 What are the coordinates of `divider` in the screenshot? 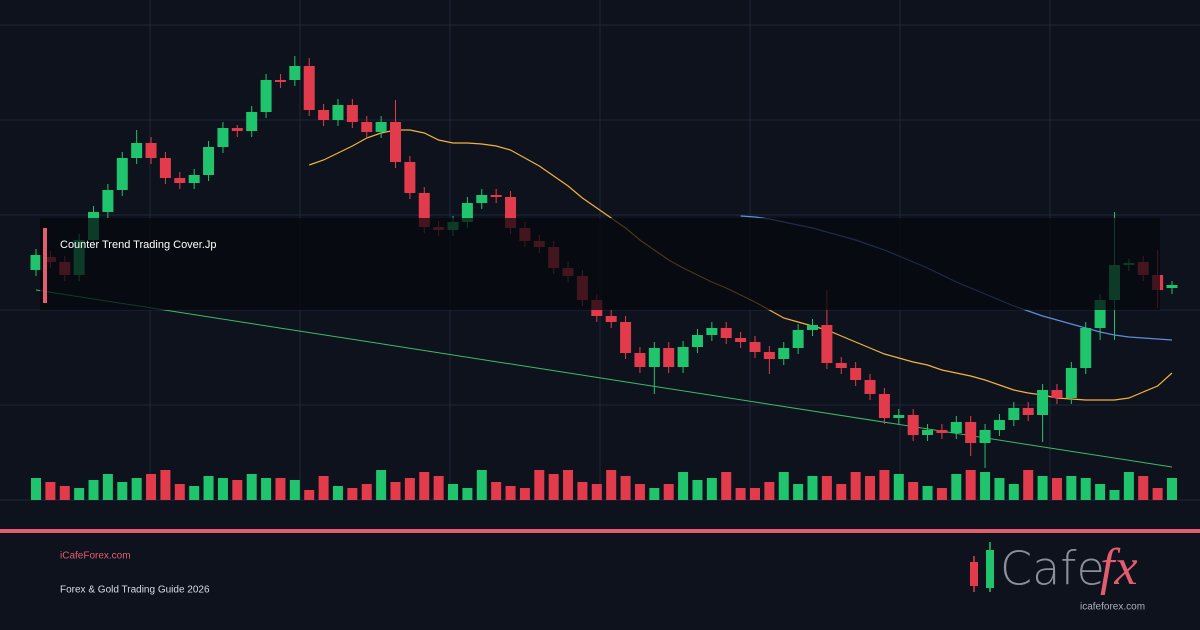 It's located at (600, 531).